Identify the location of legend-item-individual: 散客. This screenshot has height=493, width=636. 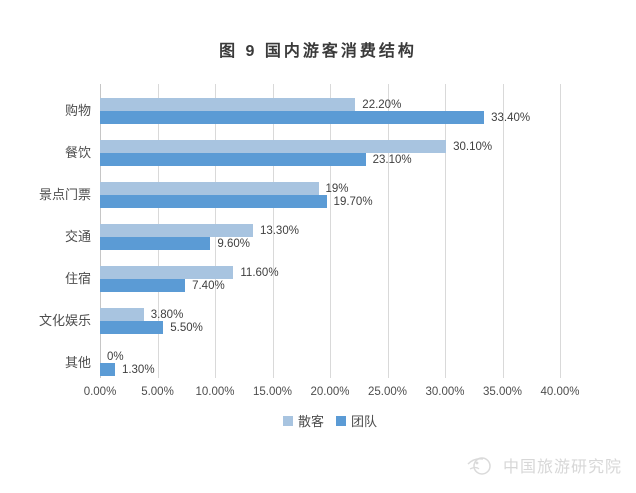
(303, 420).